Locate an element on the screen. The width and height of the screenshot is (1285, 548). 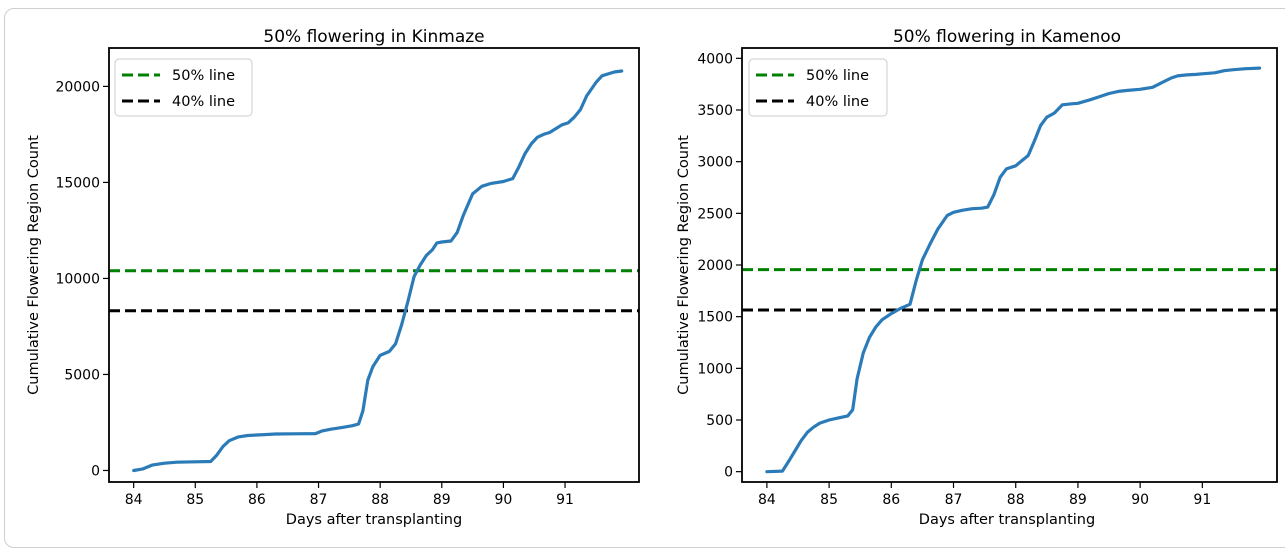
y-tick-label: 10000 is located at coordinates (77, 279).